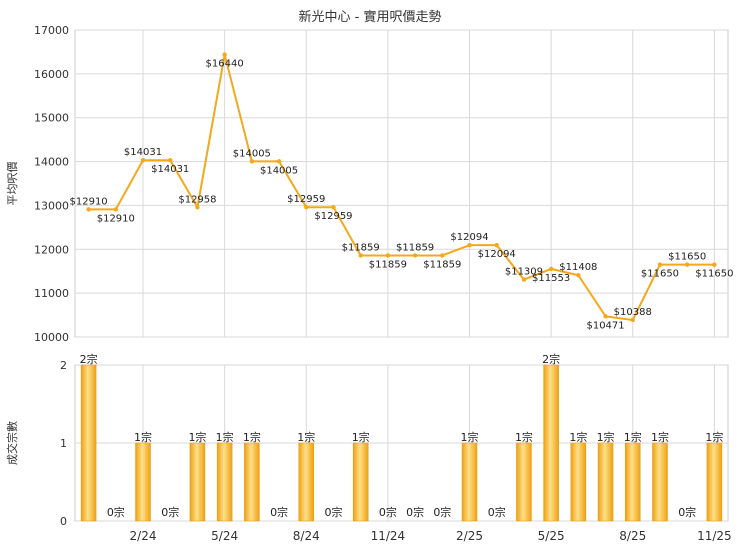  I want to click on price-data-label: $16440, so click(225, 64).